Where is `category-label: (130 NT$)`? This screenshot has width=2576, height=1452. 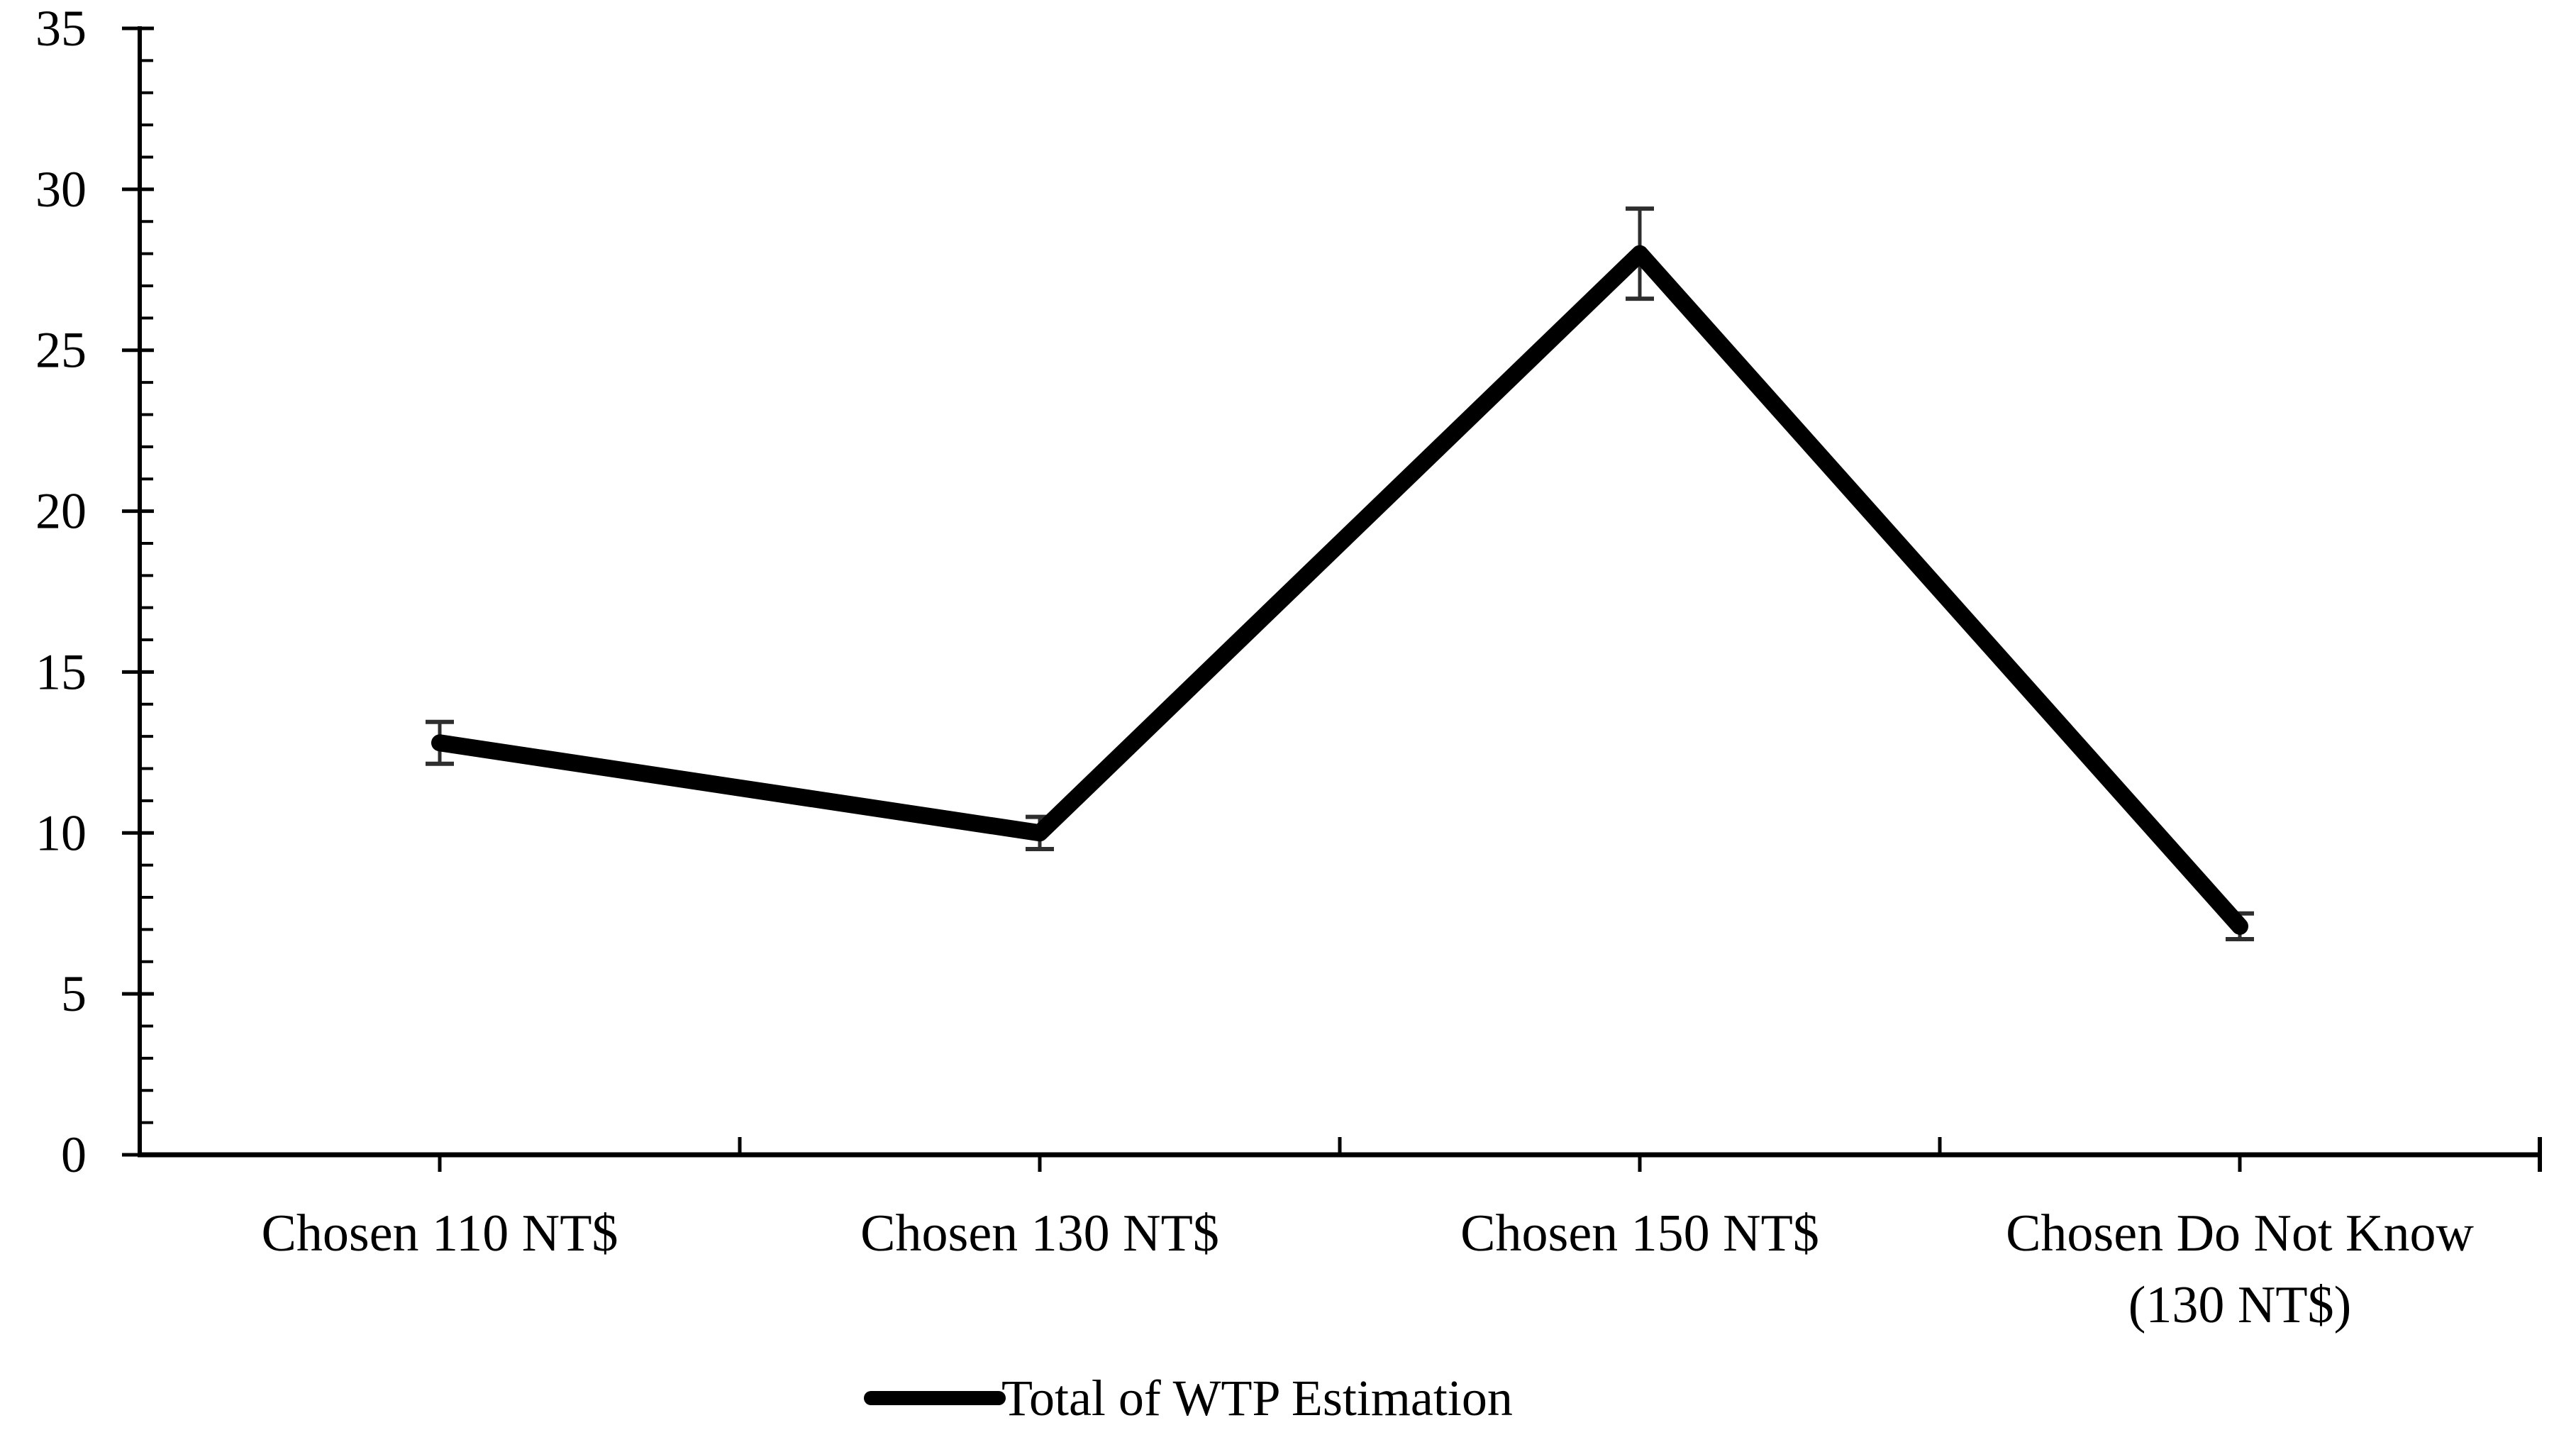 category-label: (130 NT$) is located at coordinates (2239, 1305).